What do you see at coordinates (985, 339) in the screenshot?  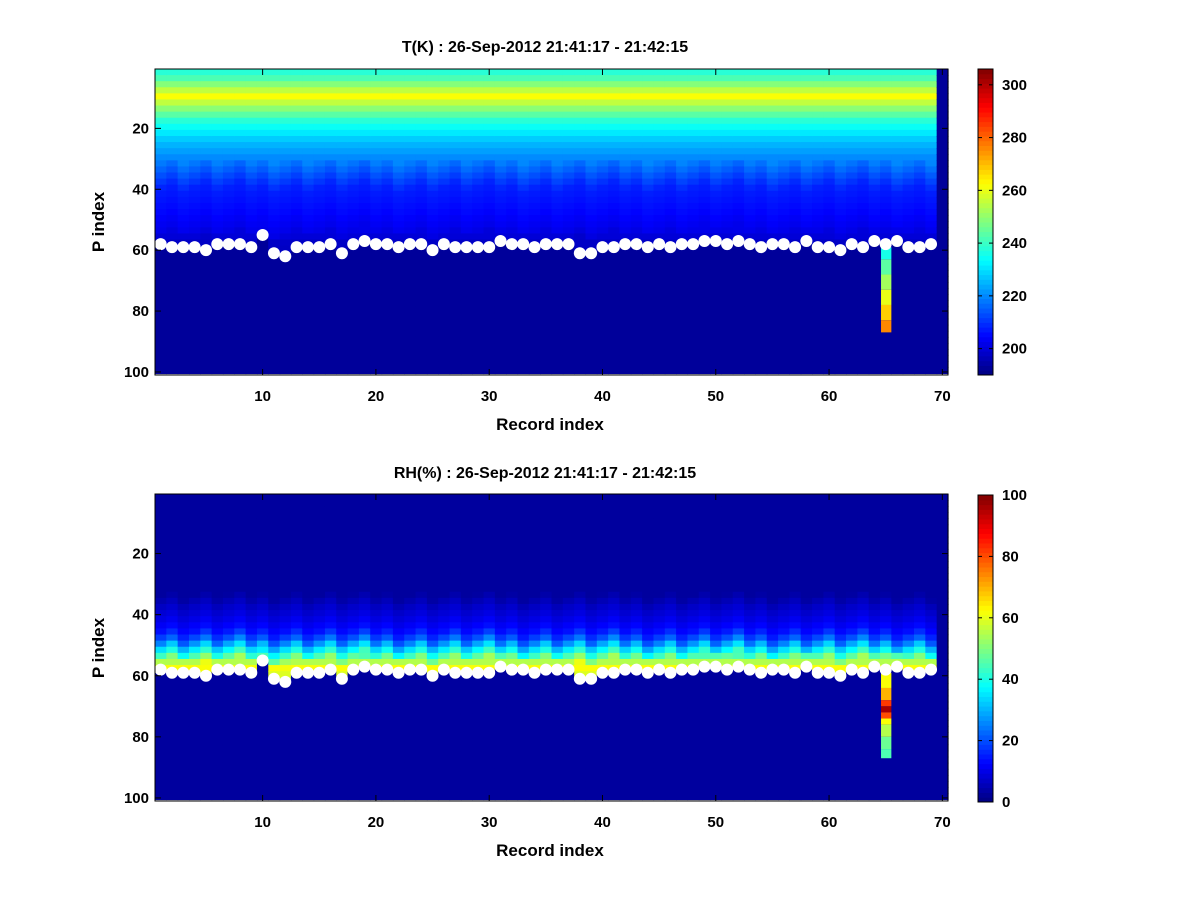 I see `colorbar-swatch` at bounding box center [985, 339].